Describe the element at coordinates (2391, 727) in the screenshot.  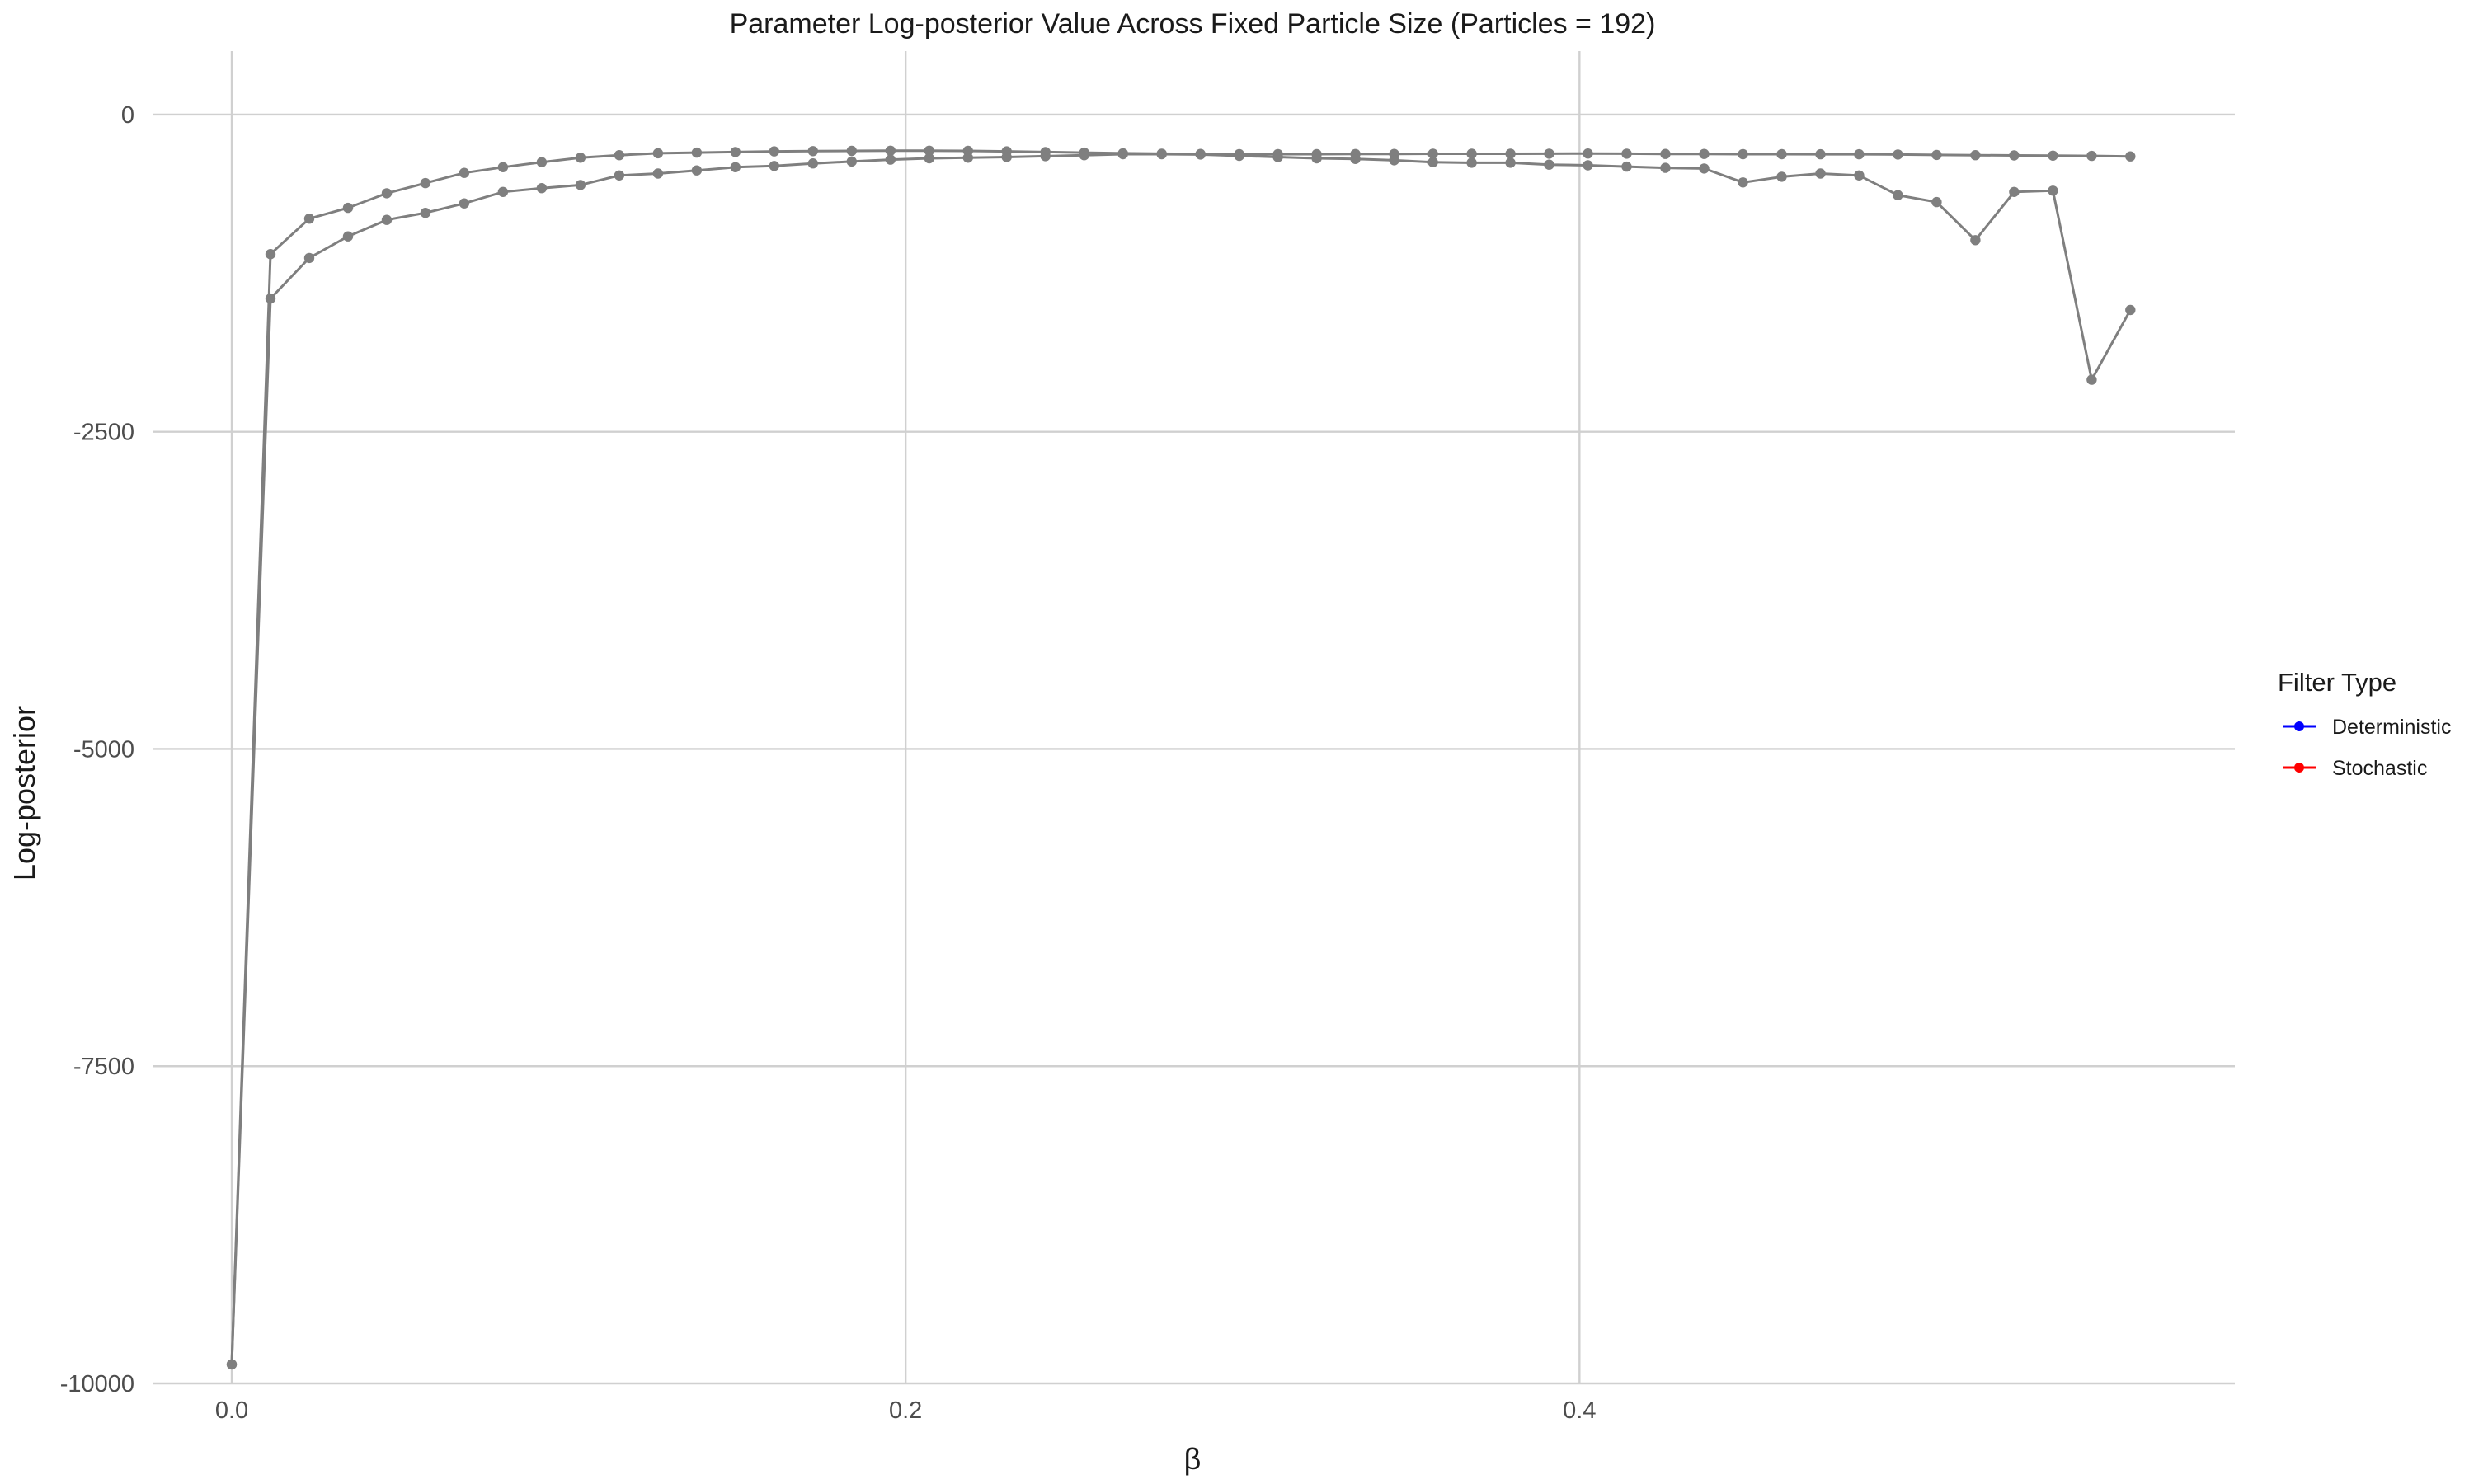
I see `legend-label-deterministic: Deterministic` at that location.